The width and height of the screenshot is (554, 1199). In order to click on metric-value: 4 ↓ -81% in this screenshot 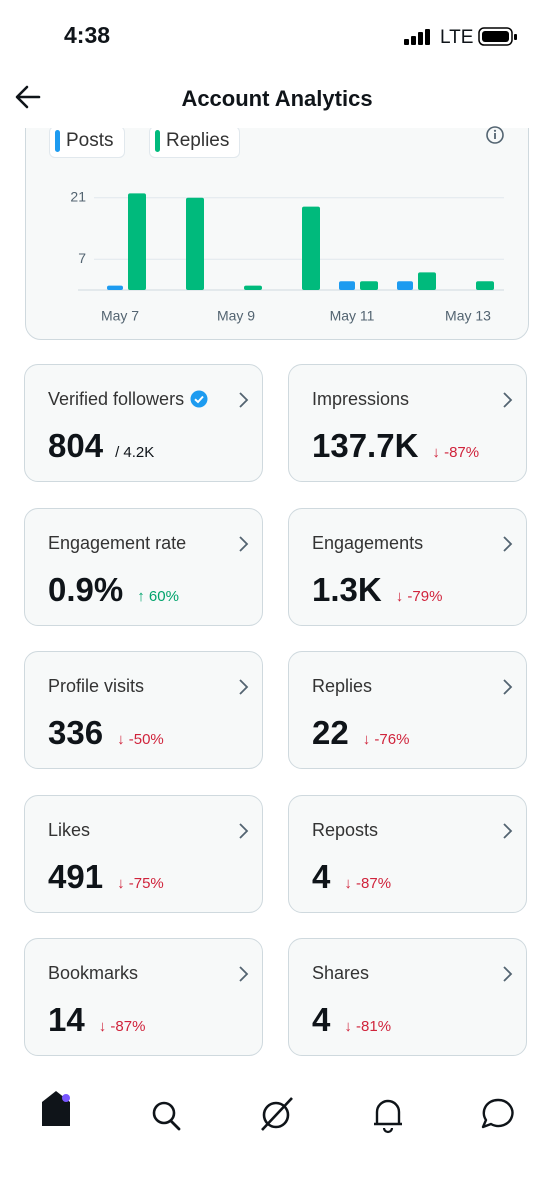, I will do `click(351, 1020)`.